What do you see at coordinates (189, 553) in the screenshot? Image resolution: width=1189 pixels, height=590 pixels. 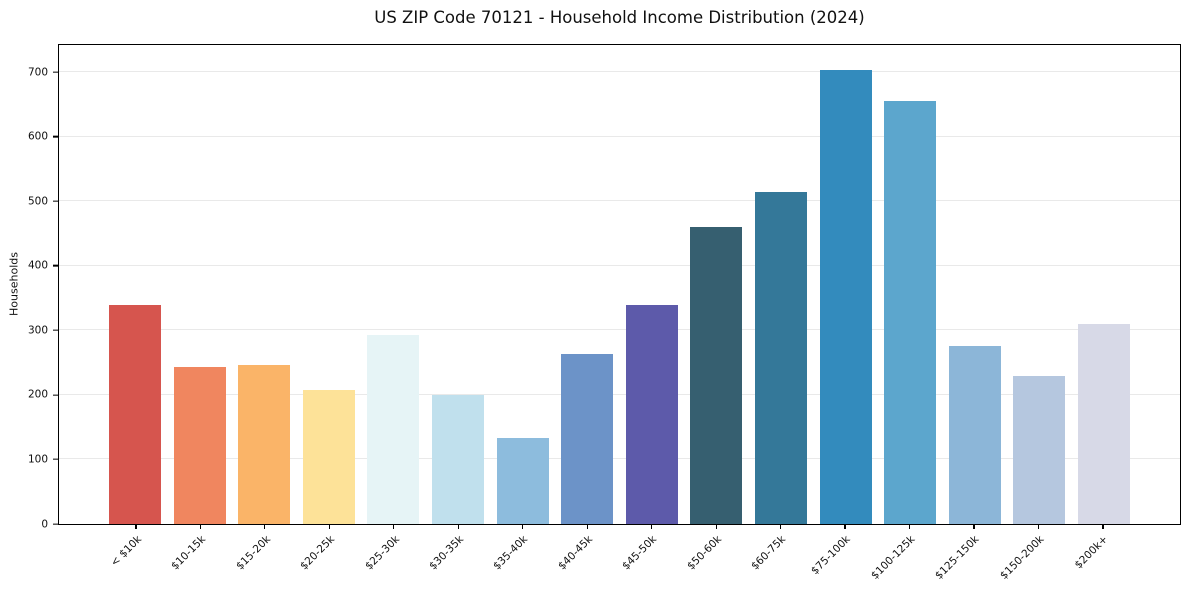 I see `x-tick-label: $10-15k` at bounding box center [189, 553].